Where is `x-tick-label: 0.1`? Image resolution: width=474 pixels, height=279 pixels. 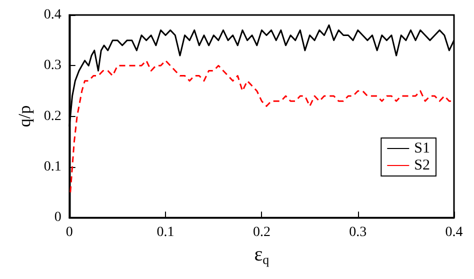 x-tick-label: 0.1 is located at coordinates (165, 232).